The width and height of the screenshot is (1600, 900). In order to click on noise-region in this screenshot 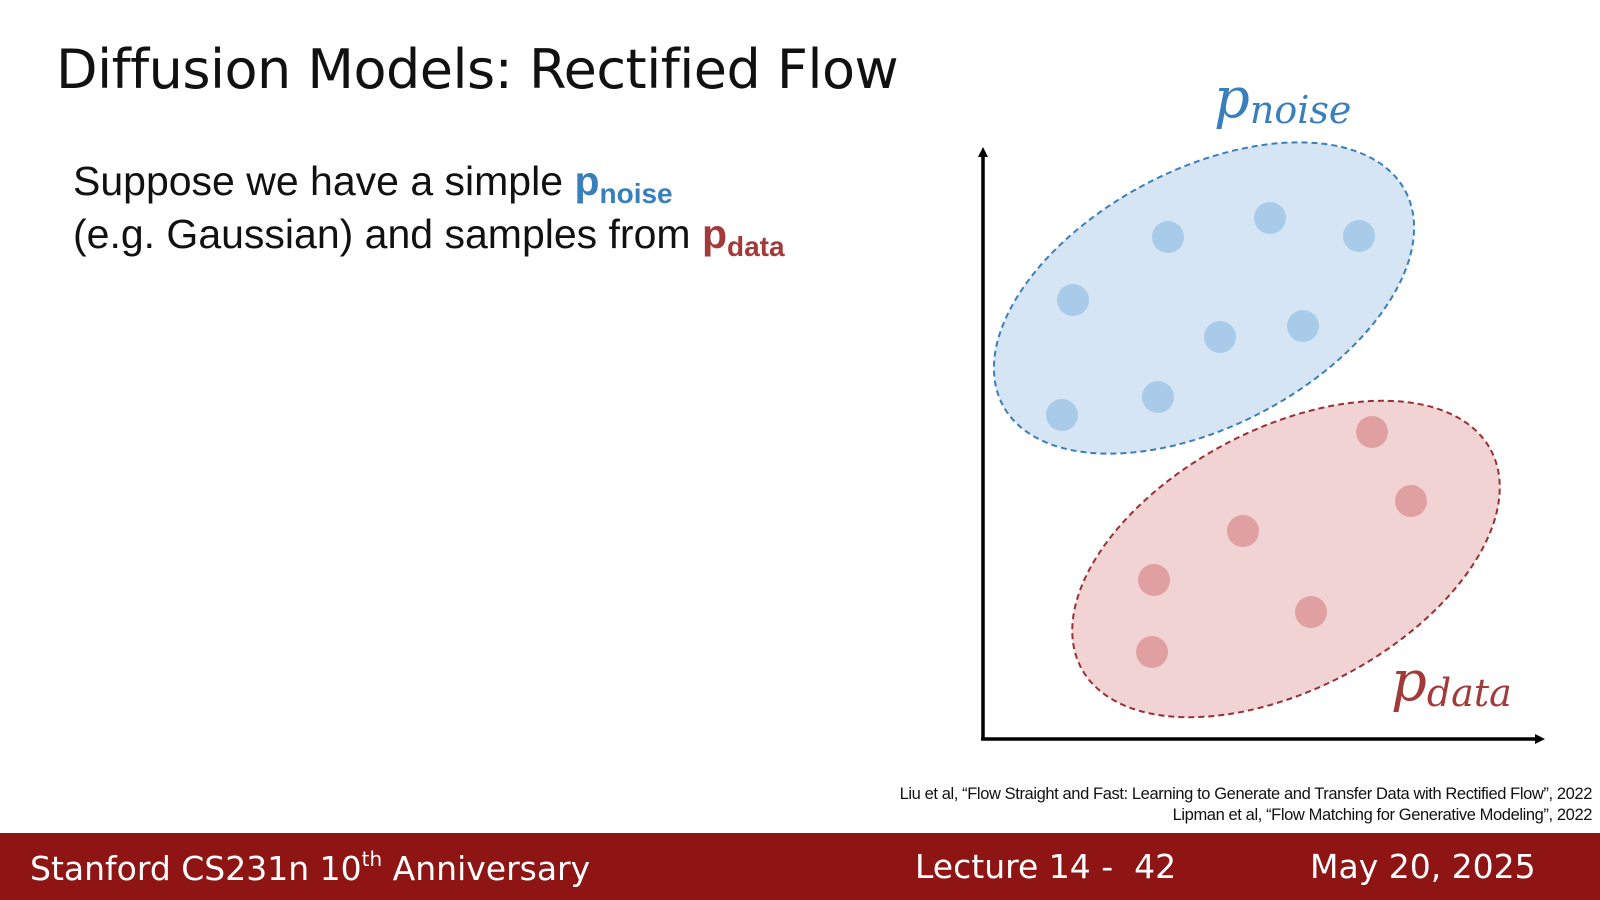, I will do `click(1204, 298)`.